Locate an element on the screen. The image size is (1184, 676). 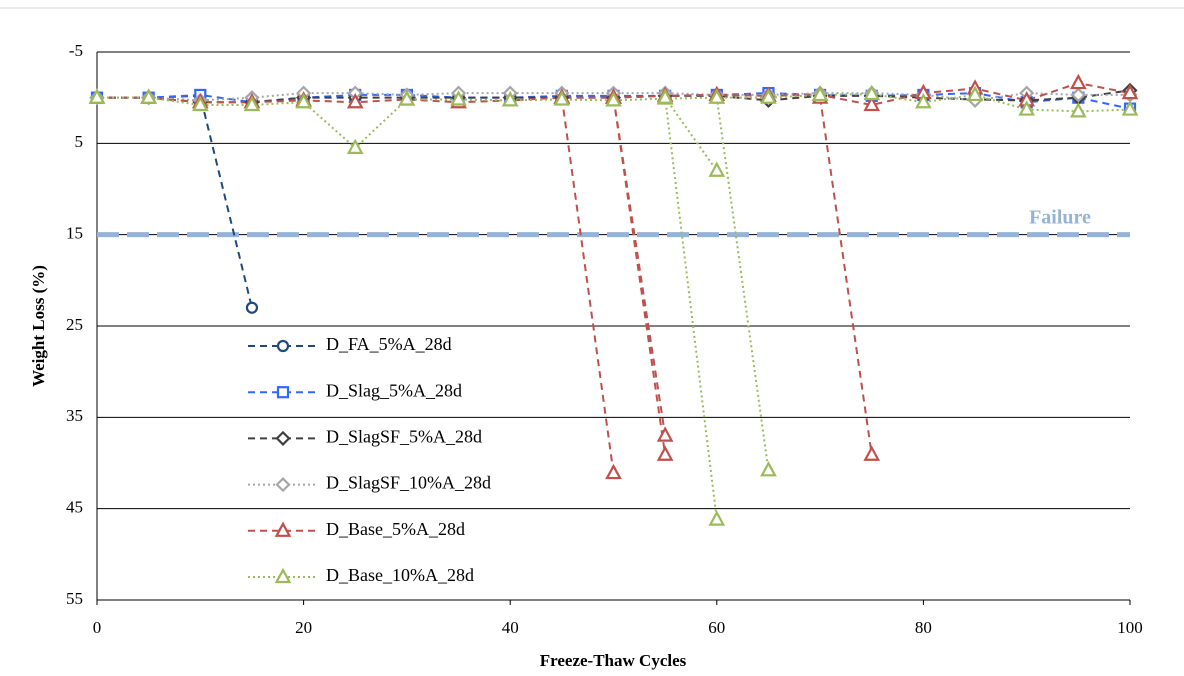
y-axis-title: Weight Loss (%) is located at coordinates (38, 326).